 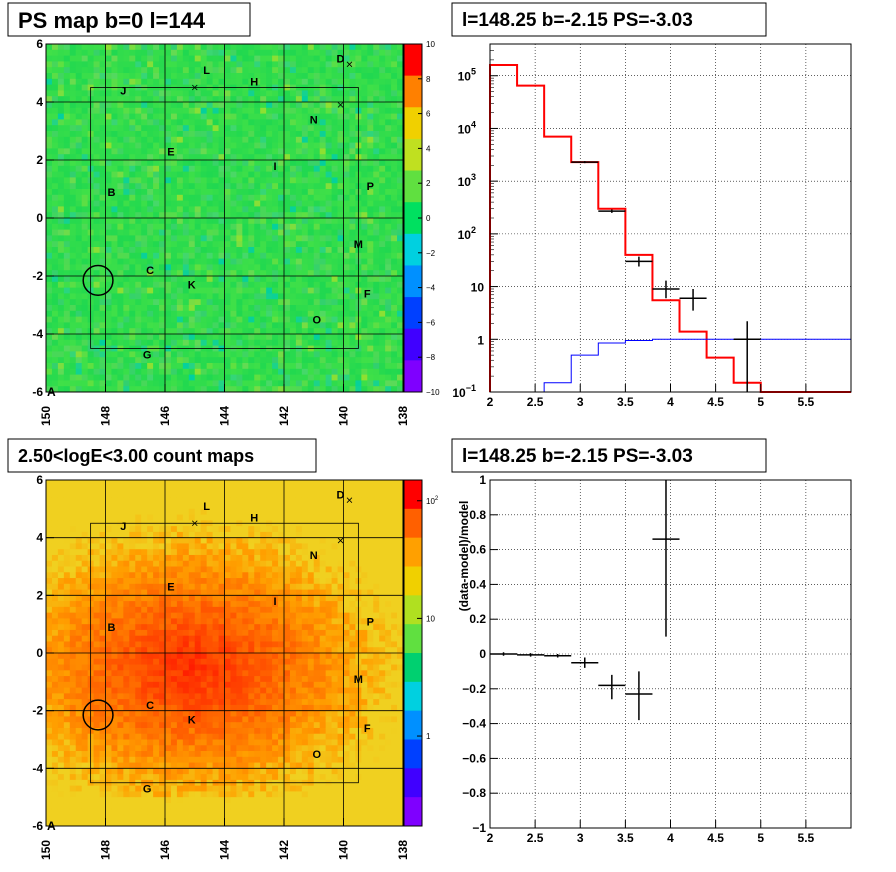 I want to click on x-tick-label: 3, so click(x=580, y=402).